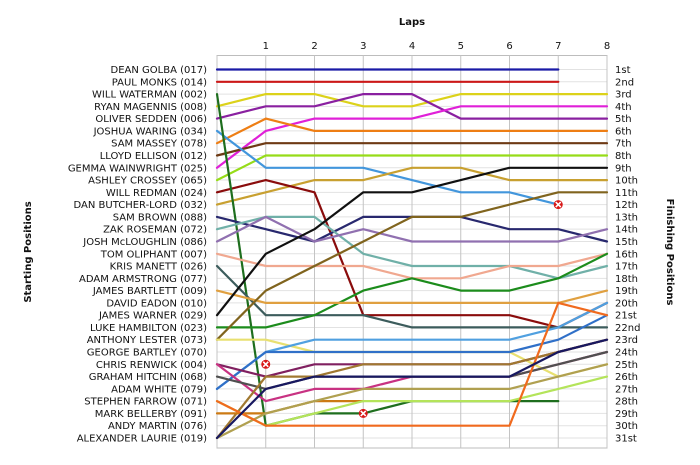  I want to click on finishing-position-label: 3rd, so click(623, 95).